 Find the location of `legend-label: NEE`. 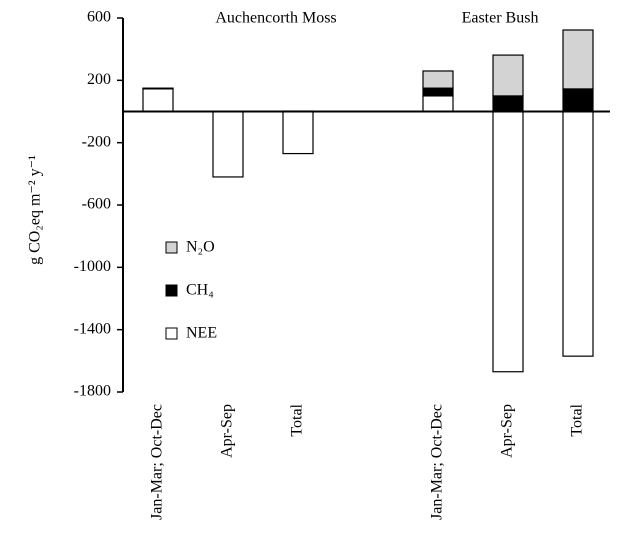

legend-label: NEE is located at coordinates (201, 333).